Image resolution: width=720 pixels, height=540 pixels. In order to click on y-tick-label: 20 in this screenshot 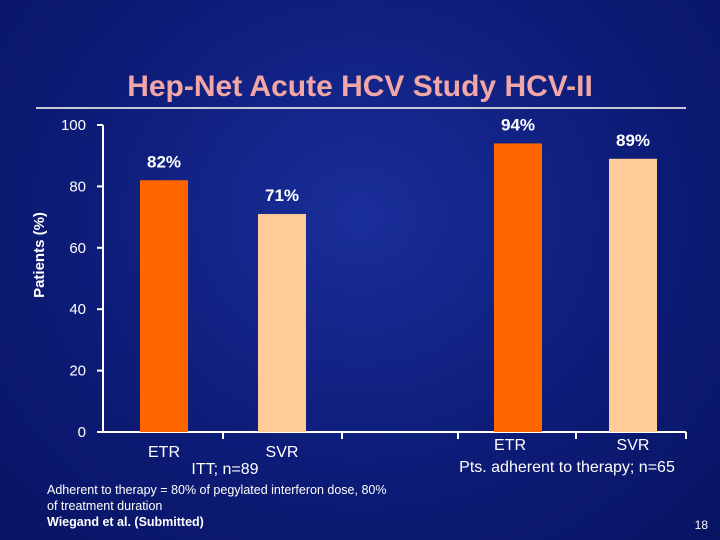, I will do `click(77, 371)`.